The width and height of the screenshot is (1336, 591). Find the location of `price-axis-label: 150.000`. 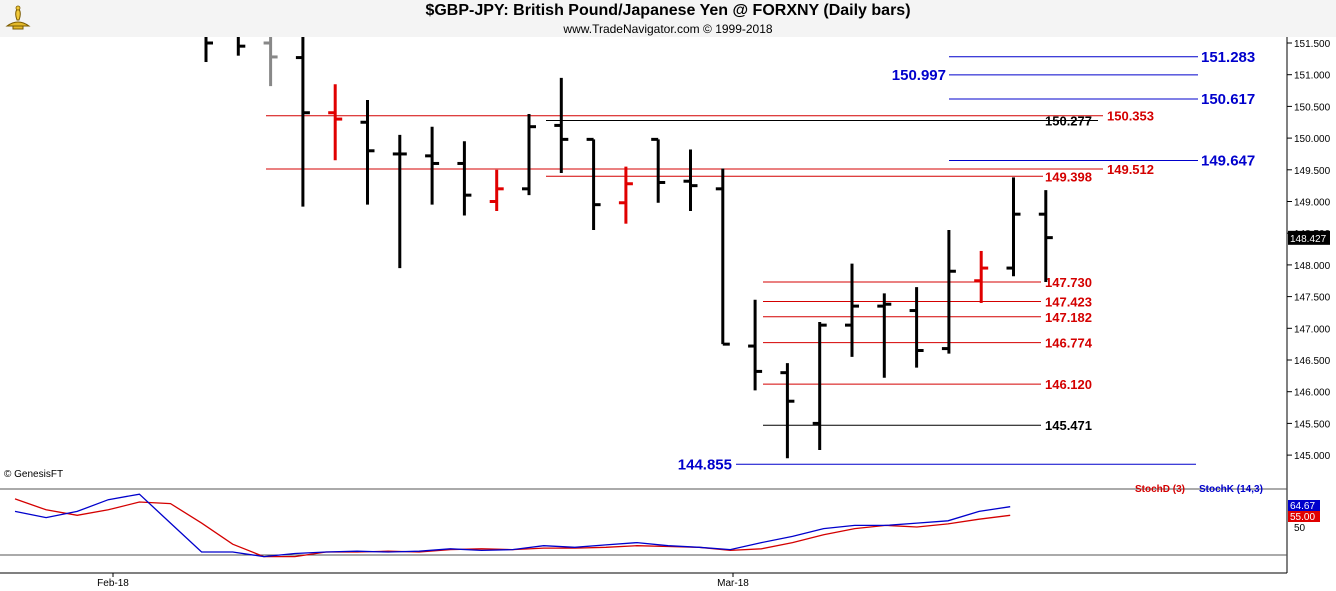

price-axis-label: 150.000 is located at coordinates (1312, 139).